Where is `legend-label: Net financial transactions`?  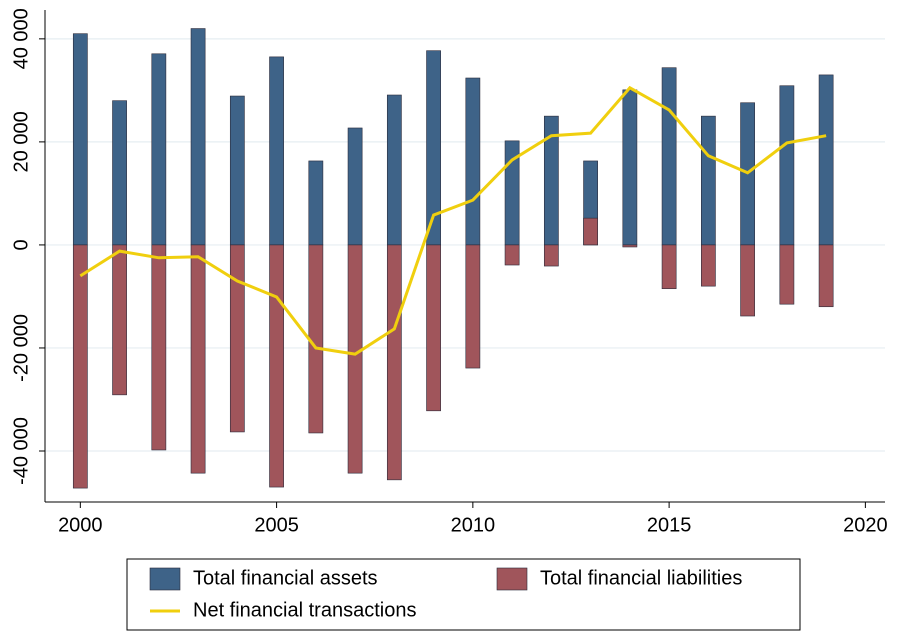
legend-label: Net financial transactions is located at coordinates (304, 610).